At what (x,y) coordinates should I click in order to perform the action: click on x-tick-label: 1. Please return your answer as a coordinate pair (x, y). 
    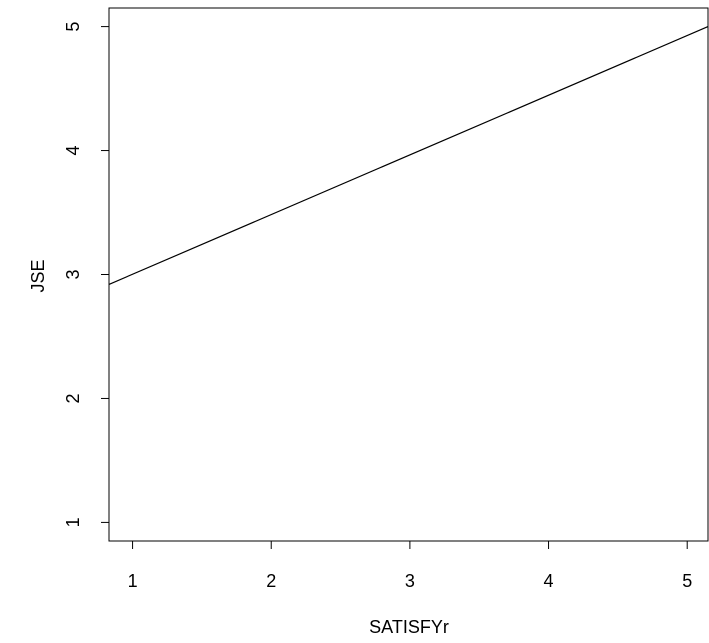
    Looking at the image, I should click on (133, 581).